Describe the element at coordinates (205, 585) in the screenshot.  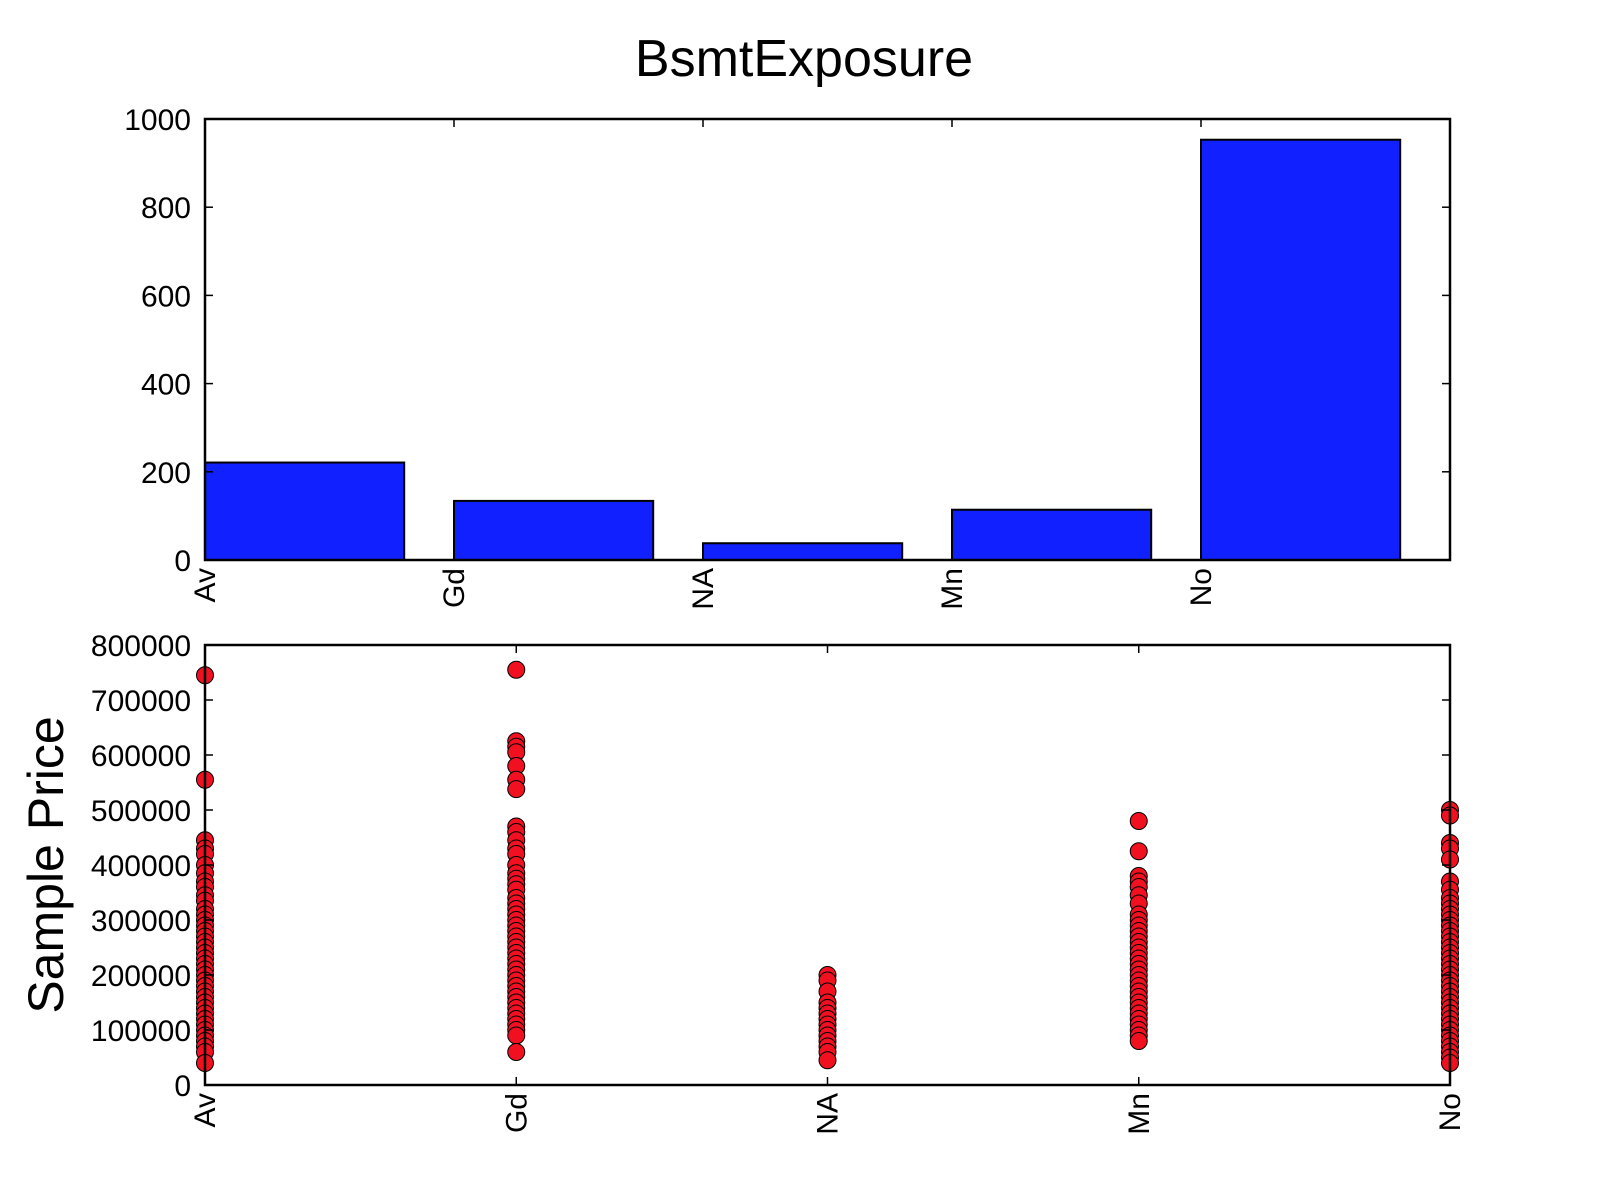
I see `bar-xtick-label: Av` at that location.